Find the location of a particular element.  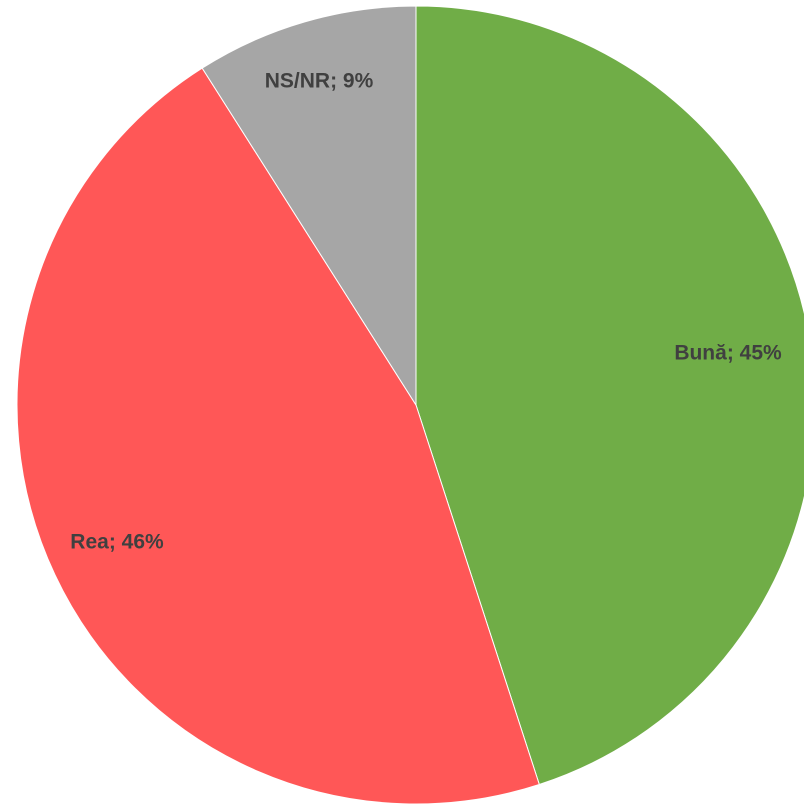

pie-slice-ns-nr is located at coordinates (309, 206).